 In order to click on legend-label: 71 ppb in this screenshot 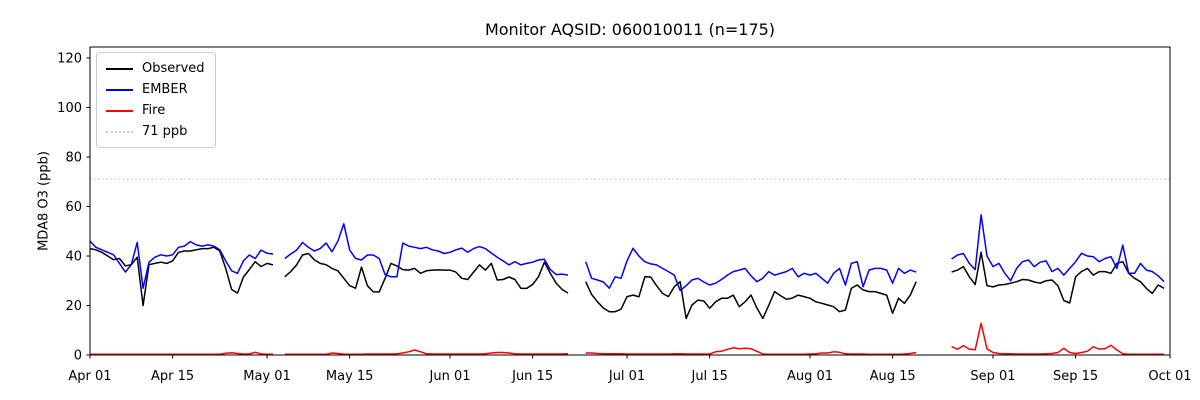, I will do `click(165, 131)`.